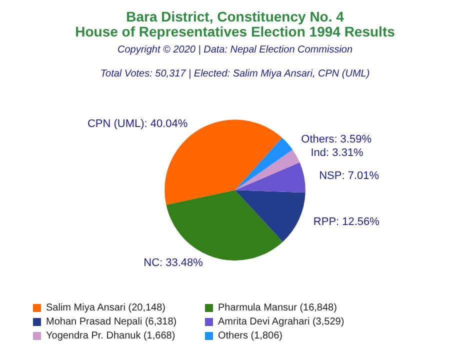 This screenshot has width=470, height=352. Describe the element at coordinates (137, 124) in the screenshot. I see `data-label: CPN (UML): 40.04%` at that location.